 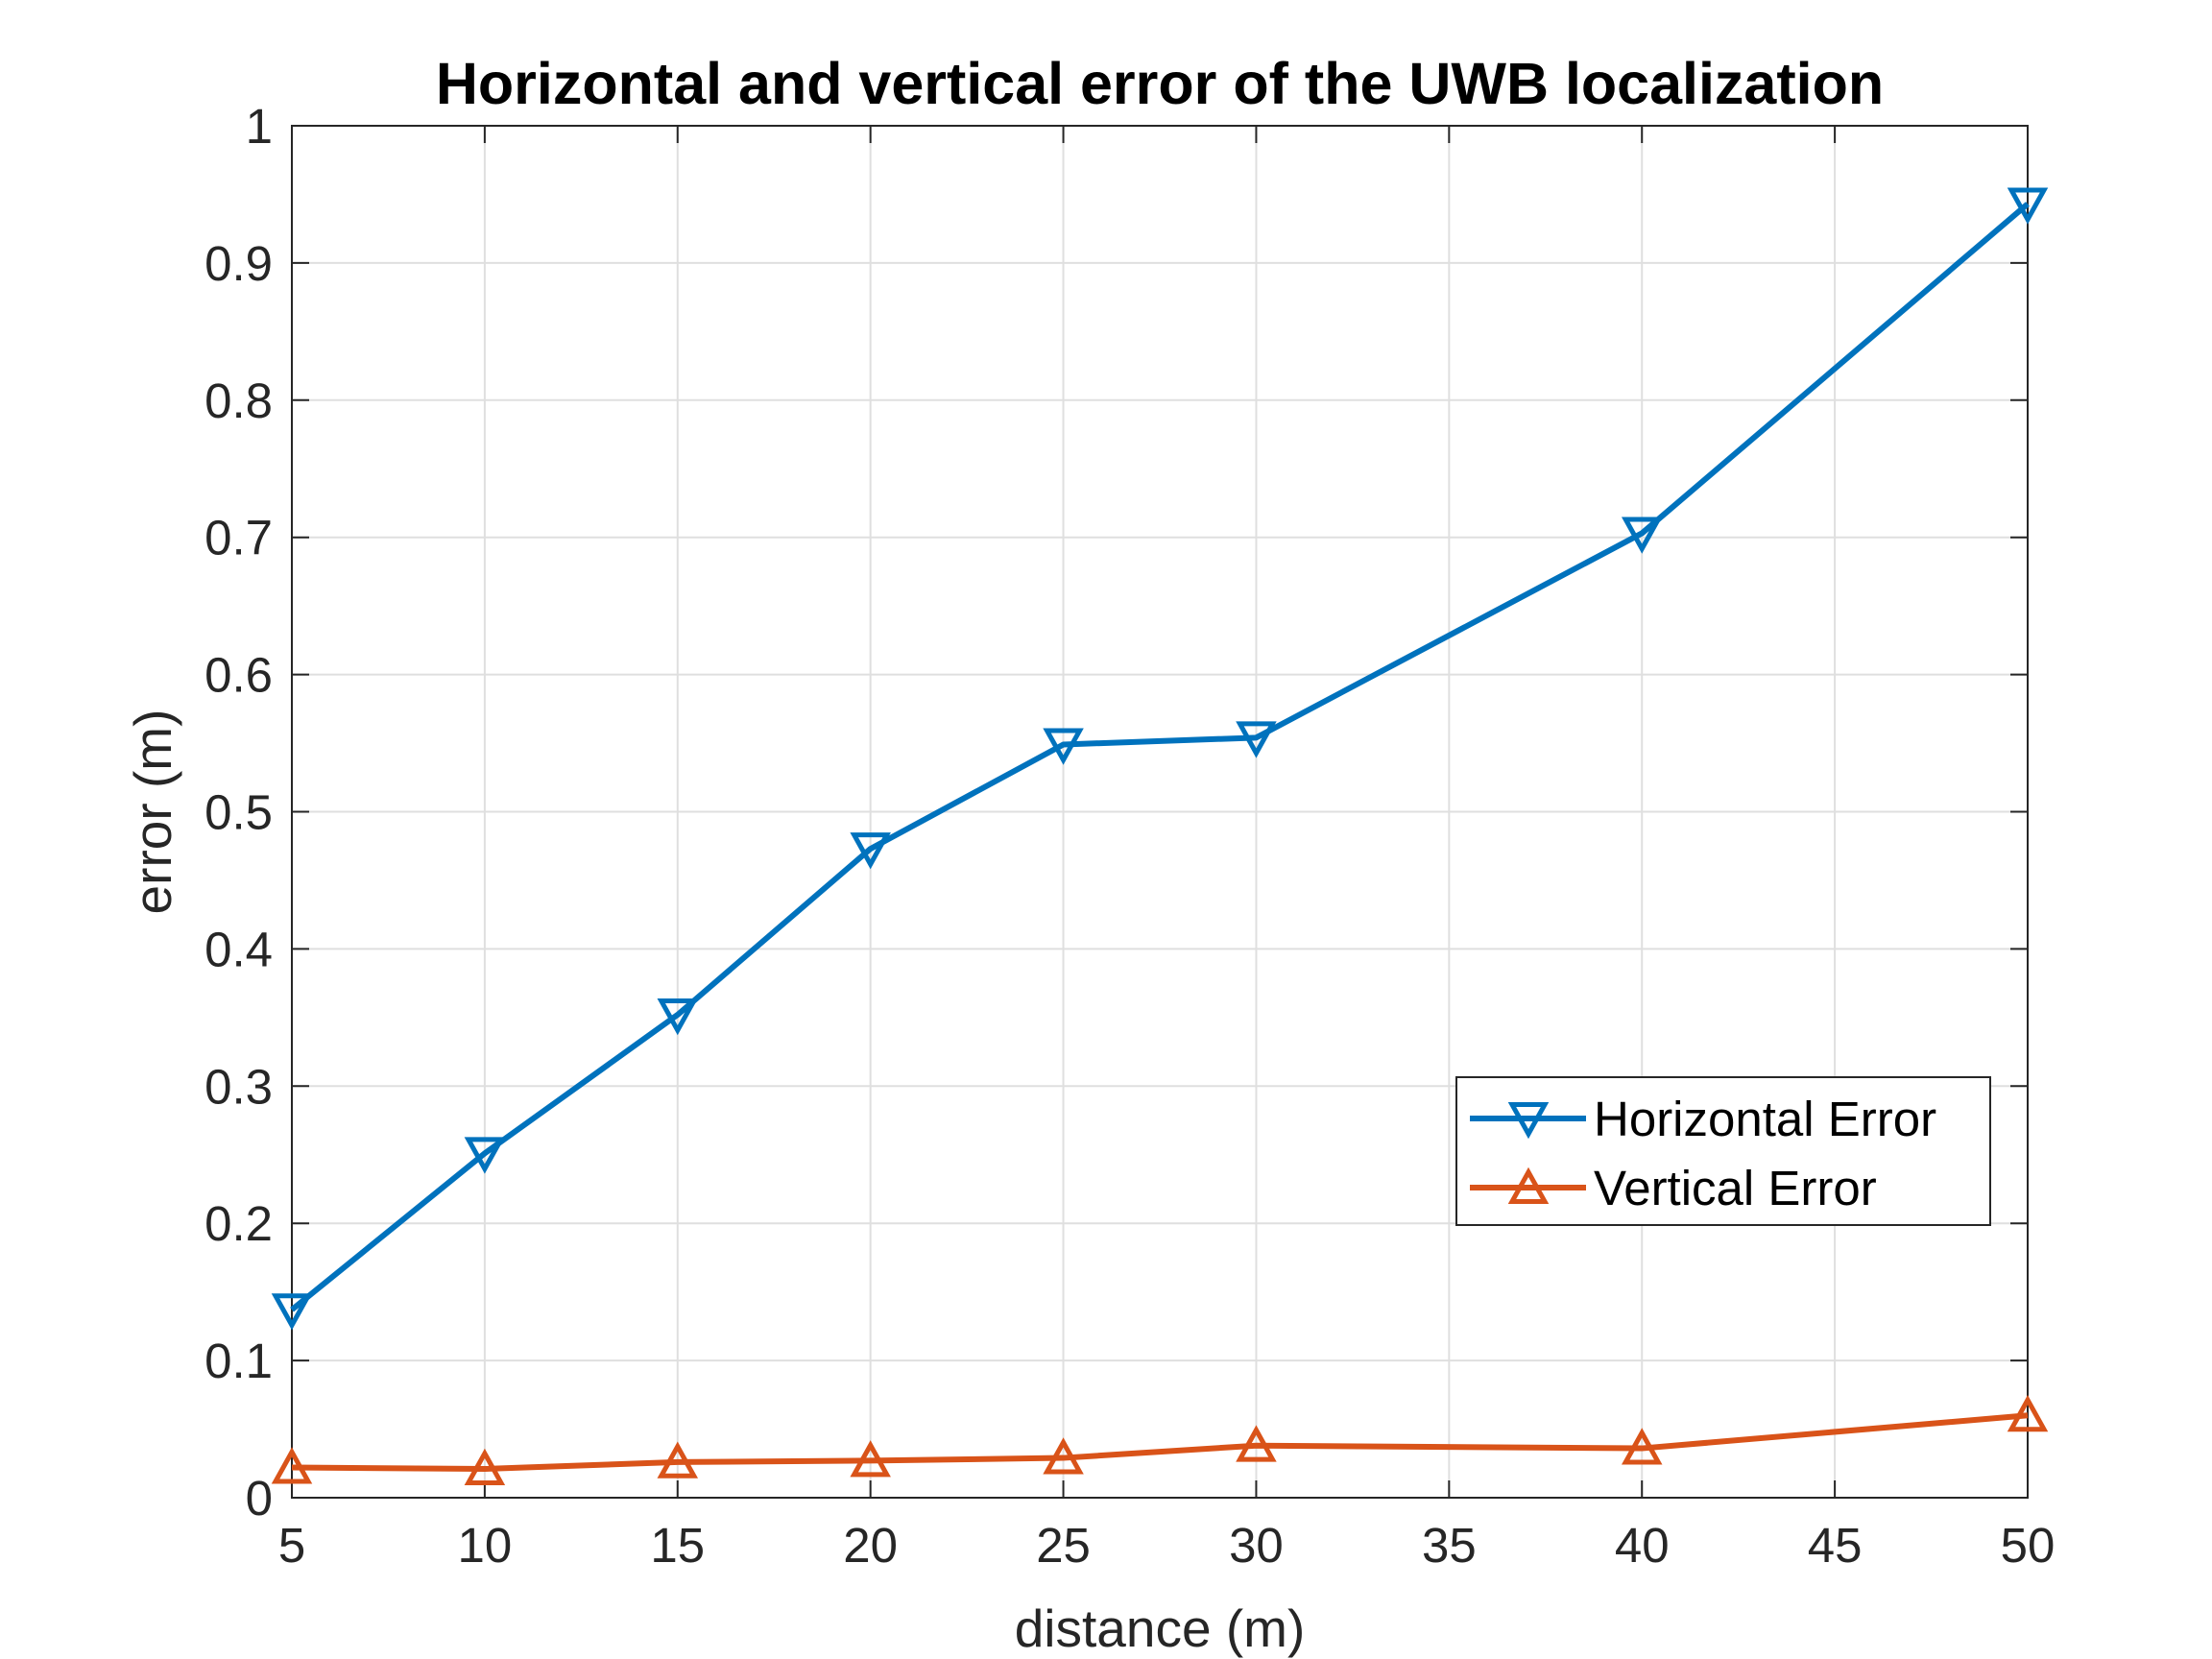 What do you see at coordinates (259, 1498) in the screenshot?
I see `y-tick-label: 0` at bounding box center [259, 1498].